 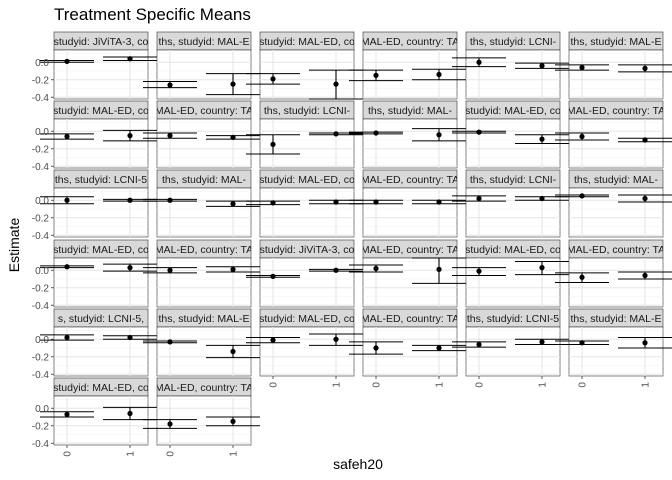 I want to click on facet-panel: ths, studyid: MAL-E, so click(x=613, y=65).